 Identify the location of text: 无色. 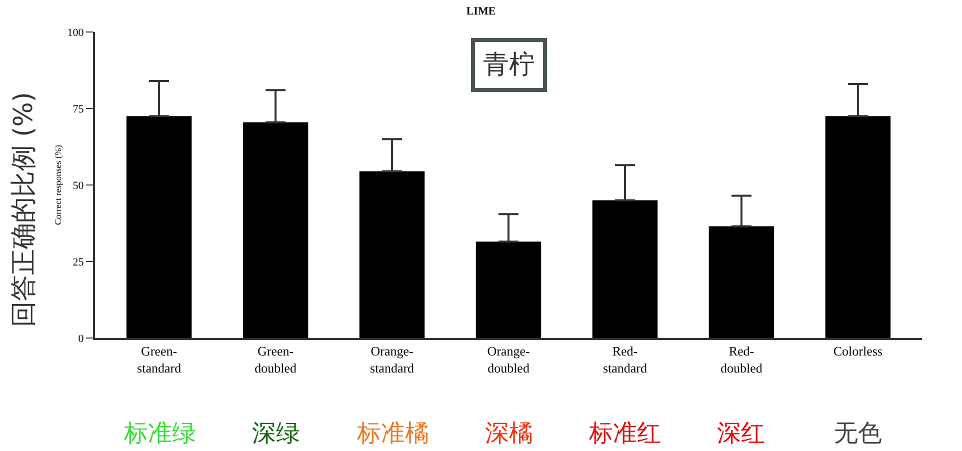
(858, 433).